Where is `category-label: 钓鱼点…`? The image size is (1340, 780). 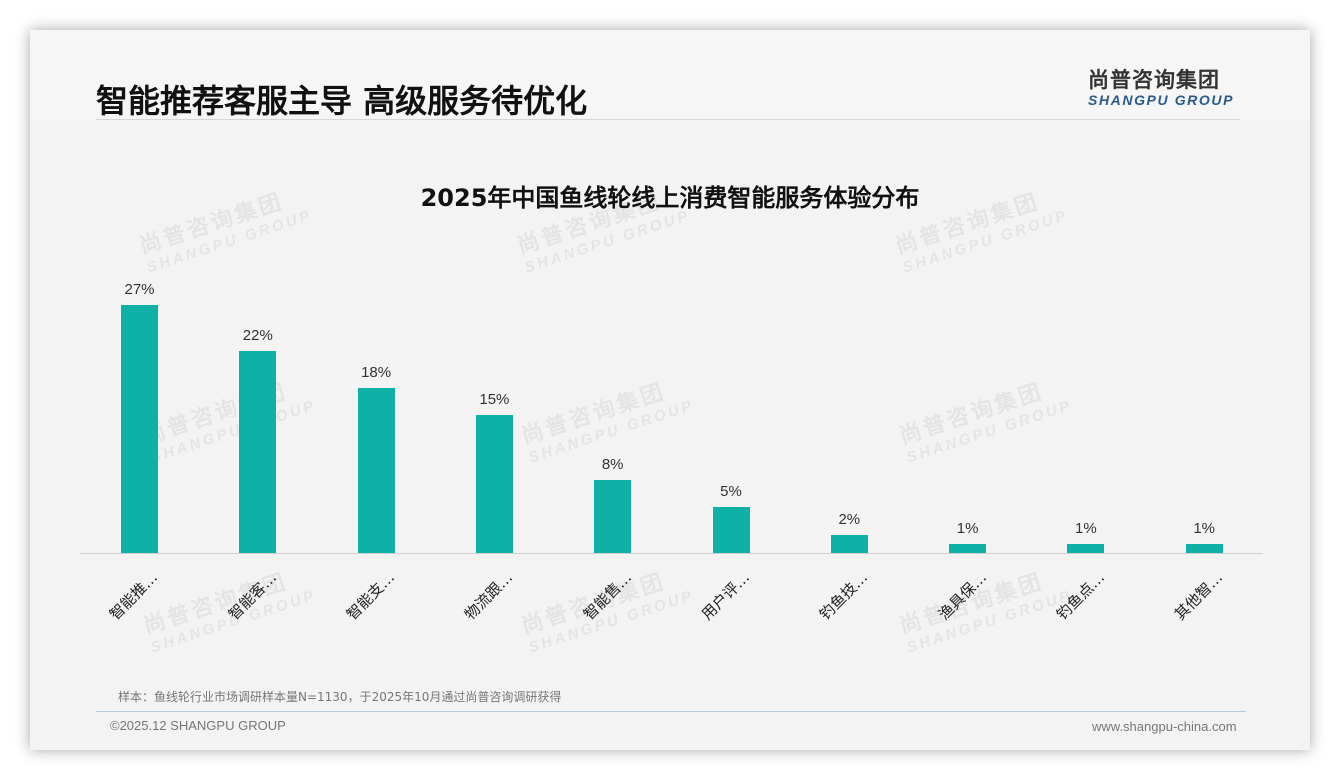 category-label: 钓鱼点… is located at coordinates (1080, 596).